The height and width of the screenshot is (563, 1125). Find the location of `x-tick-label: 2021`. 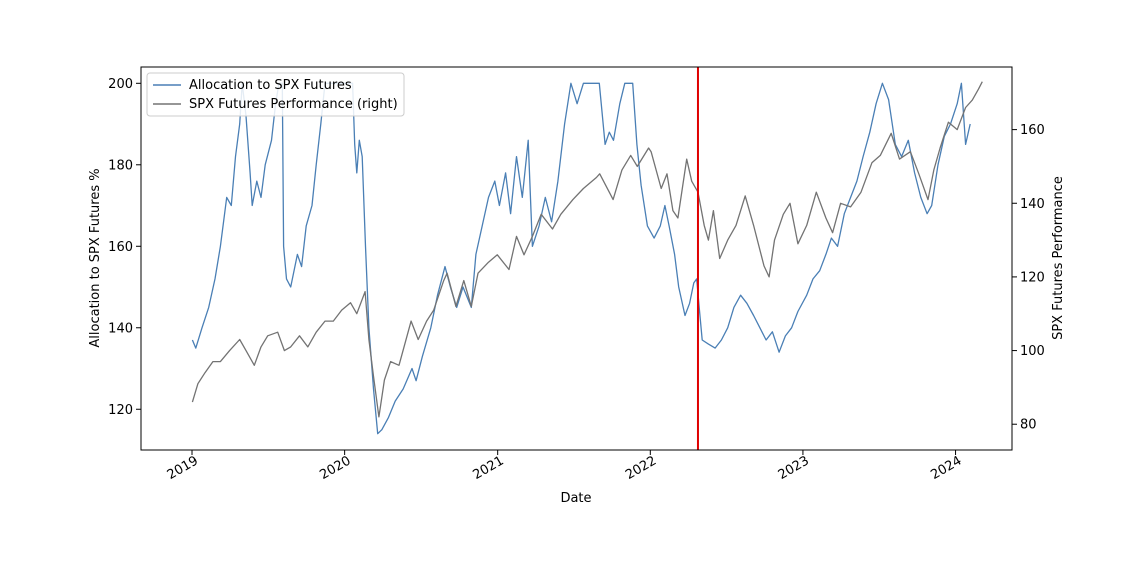

x-tick-label: 2021 is located at coordinates (488, 468).